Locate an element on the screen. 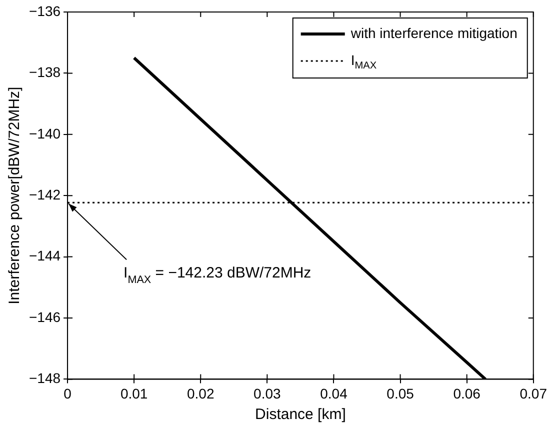 The height and width of the screenshot is (426, 550). x-tick-label: 0.02 is located at coordinates (200, 393).